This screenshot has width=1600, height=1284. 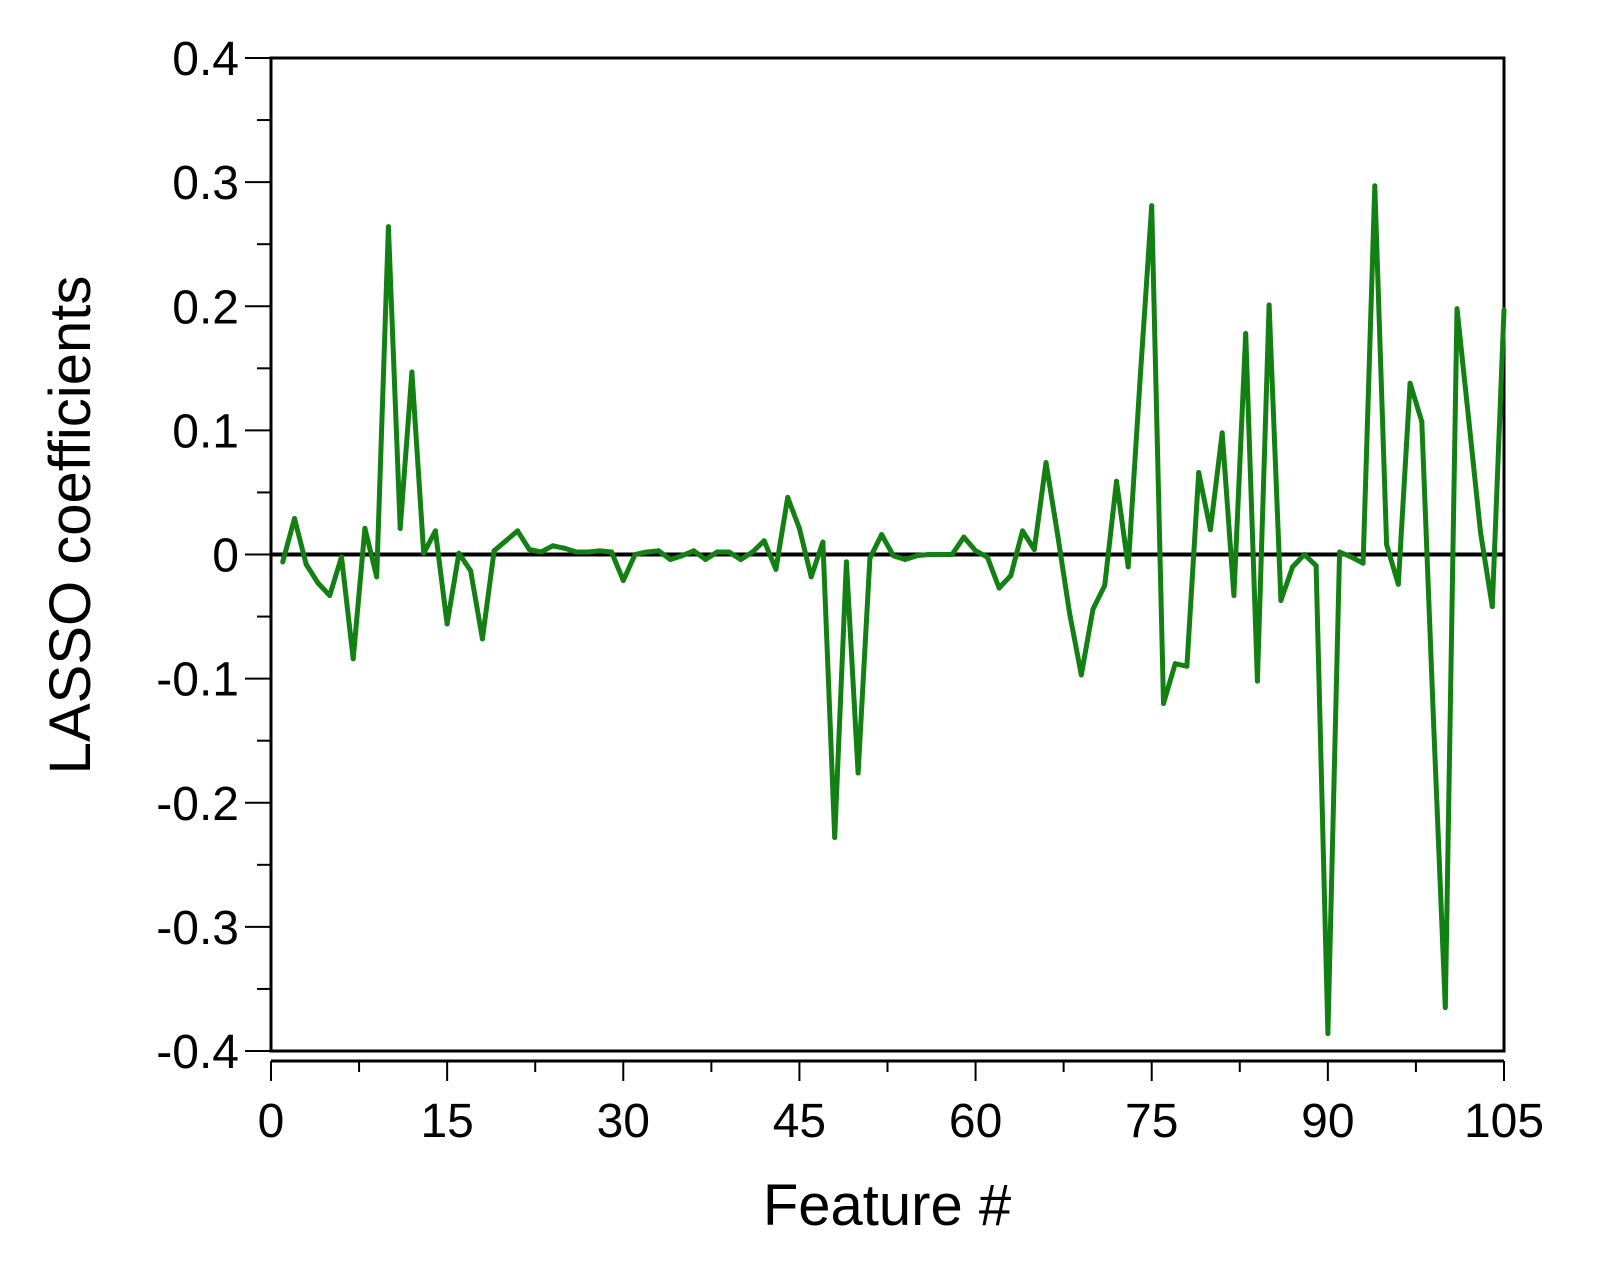 What do you see at coordinates (623, 1121) in the screenshot?
I see `x-tick-label: 30` at bounding box center [623, 1121].